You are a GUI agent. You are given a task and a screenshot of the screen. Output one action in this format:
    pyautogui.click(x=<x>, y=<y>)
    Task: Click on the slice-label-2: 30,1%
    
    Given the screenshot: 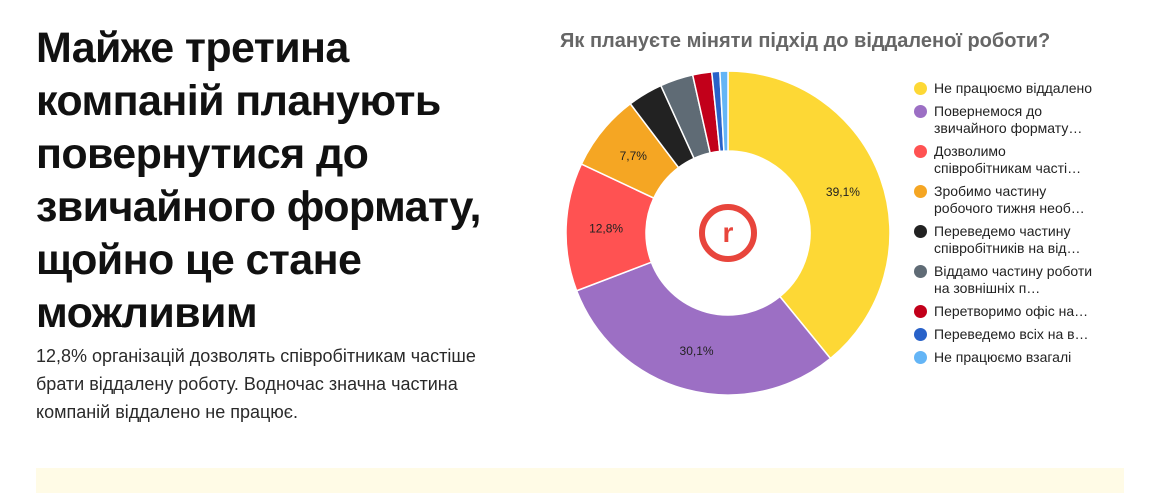 What is the action you would take?
    pyautogui.click(x=697, y=351)
    